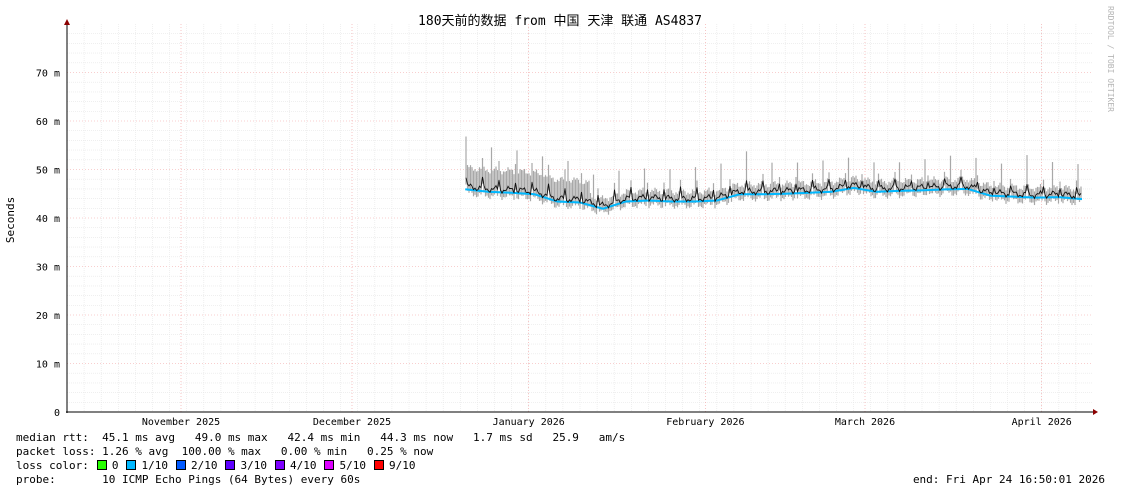  Describe the element at coordinates (252, 465) in the screenshot. I see `loss-color-swatches: 0 1/10 2/10 3/10 4/10 5/10 9/10` at that location.